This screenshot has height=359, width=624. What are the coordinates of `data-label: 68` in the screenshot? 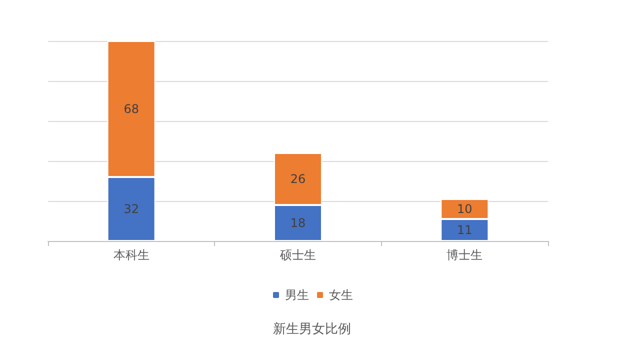 It's located at (131, 109).